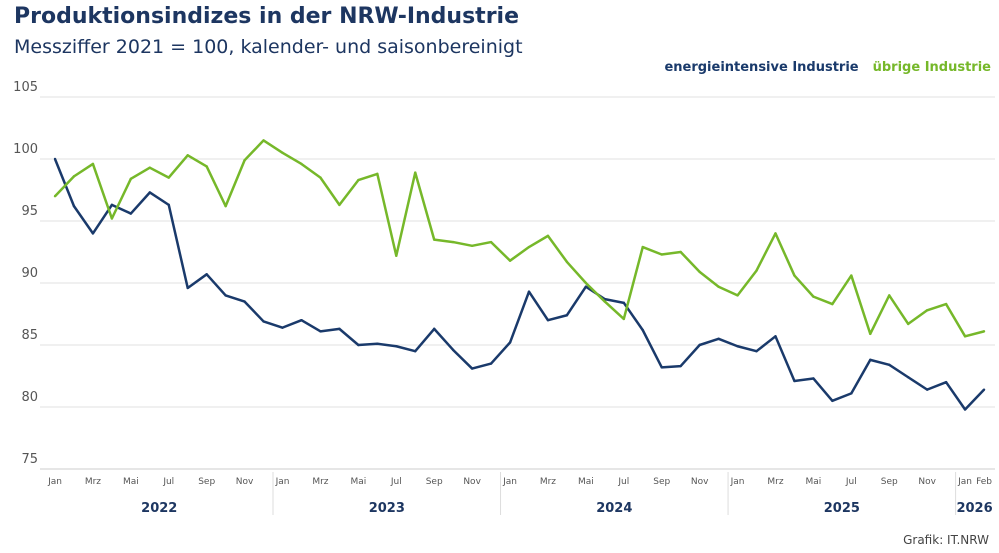 This screenshot has width=999, height=553. What do you see at coordinates (267, 16) in the screenshot?
I see `chart-title: Produktionsindizes in der NRW-Industrie` at bounding box center [267, 16].